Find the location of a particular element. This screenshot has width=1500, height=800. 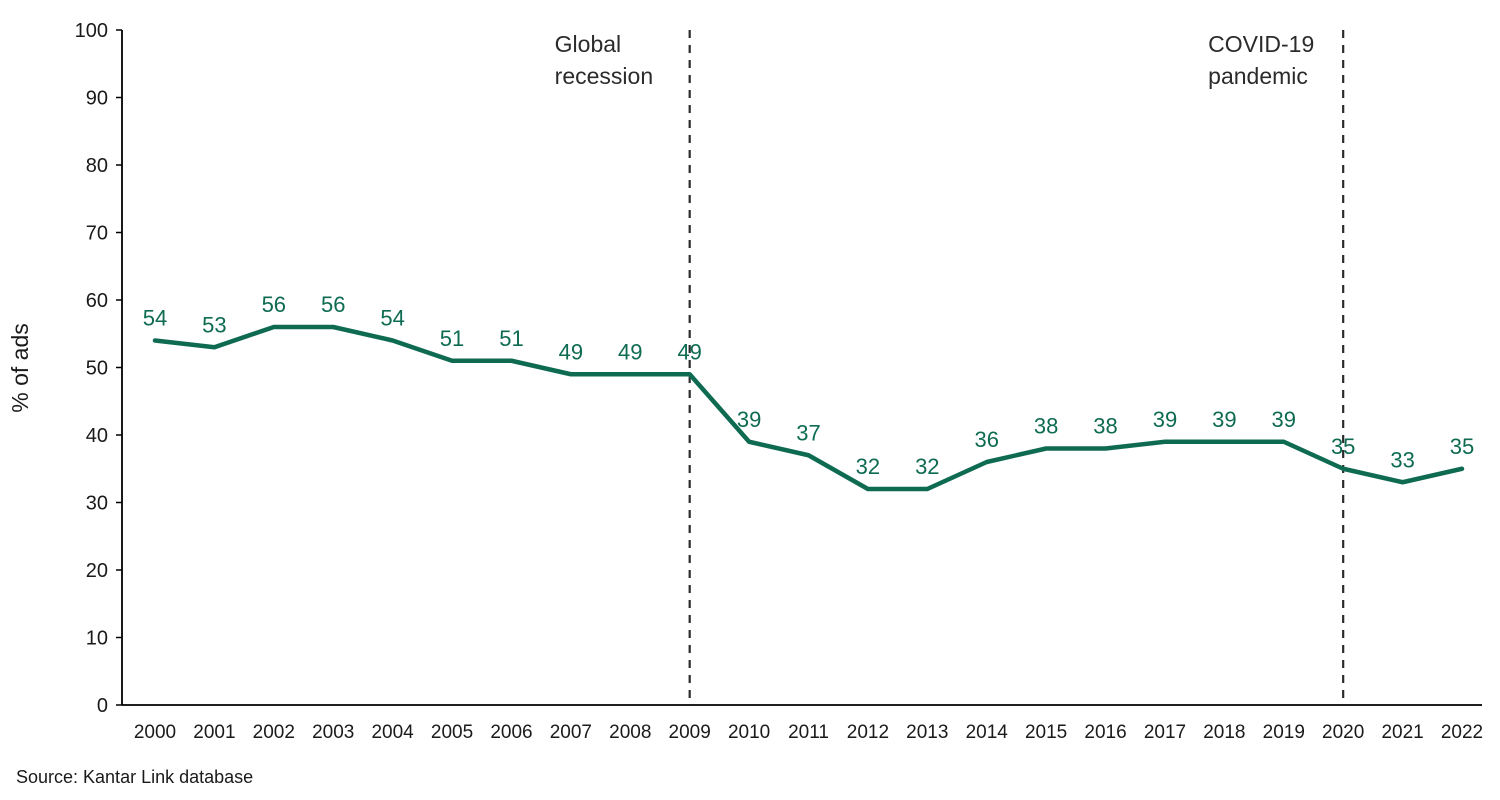

y-tick-label: 70 is located at coordinates (97, 234).